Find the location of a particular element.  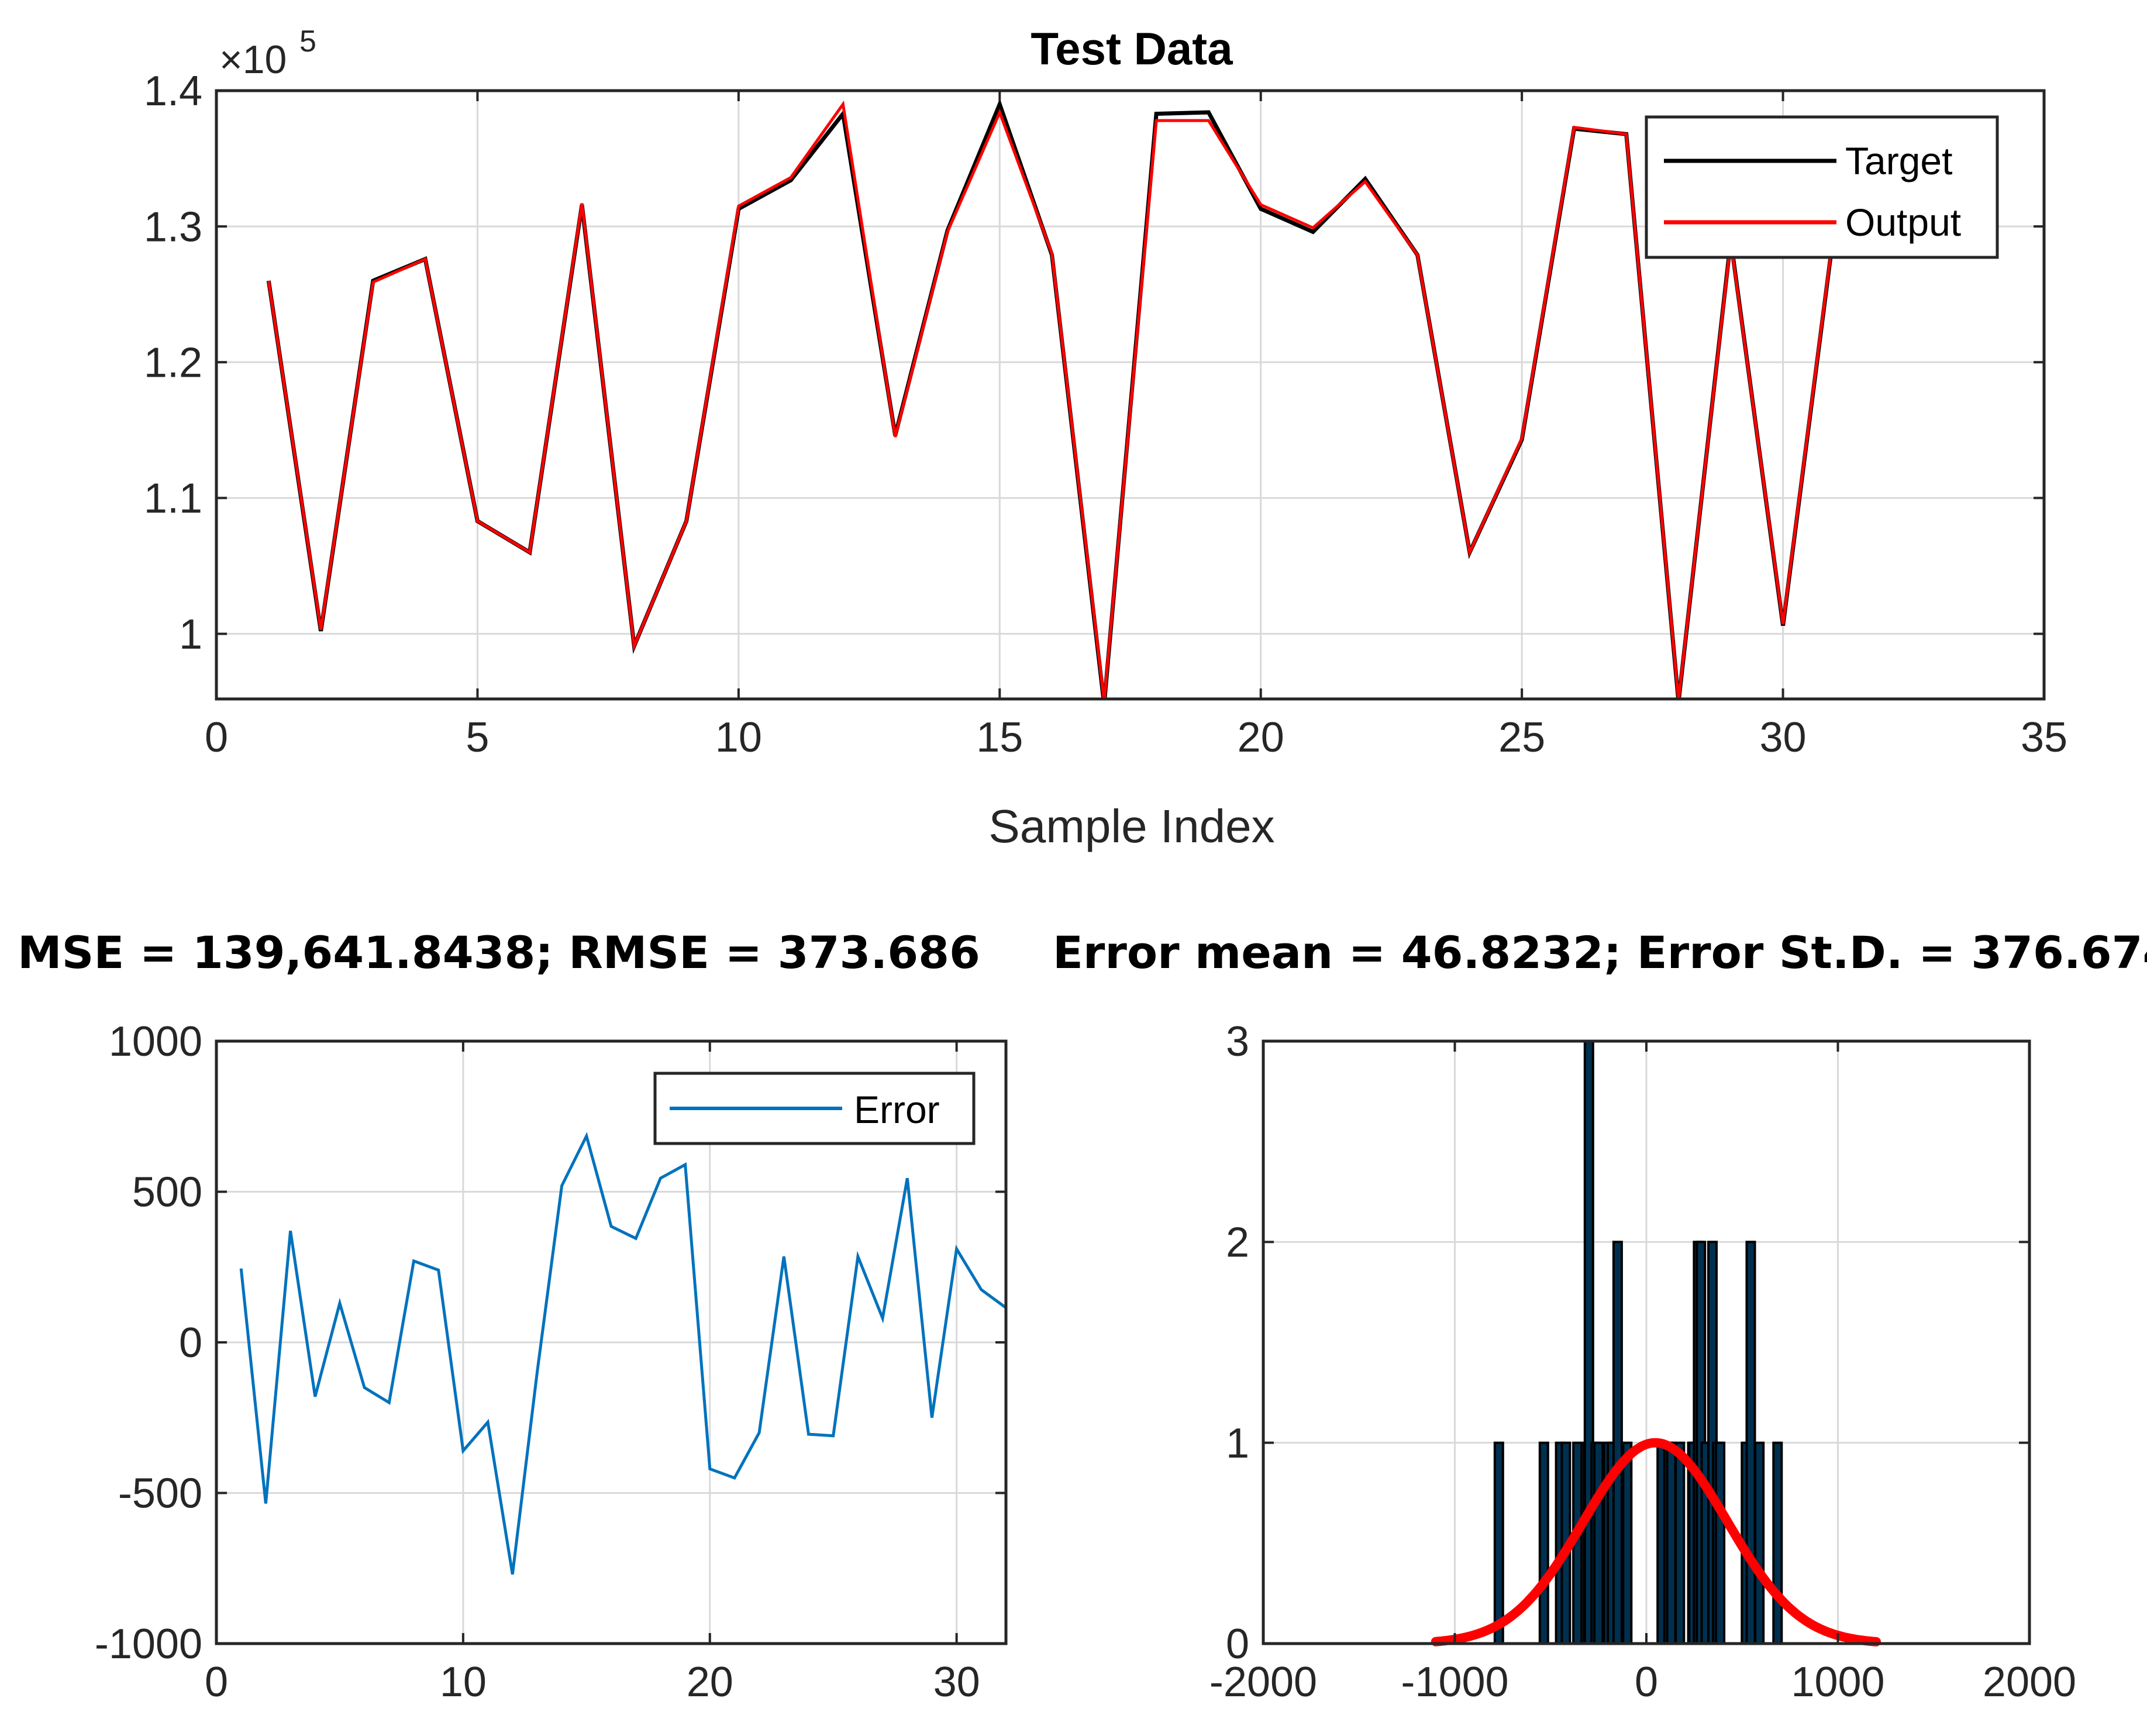

legend-box is located at coordinates (1822, 187).